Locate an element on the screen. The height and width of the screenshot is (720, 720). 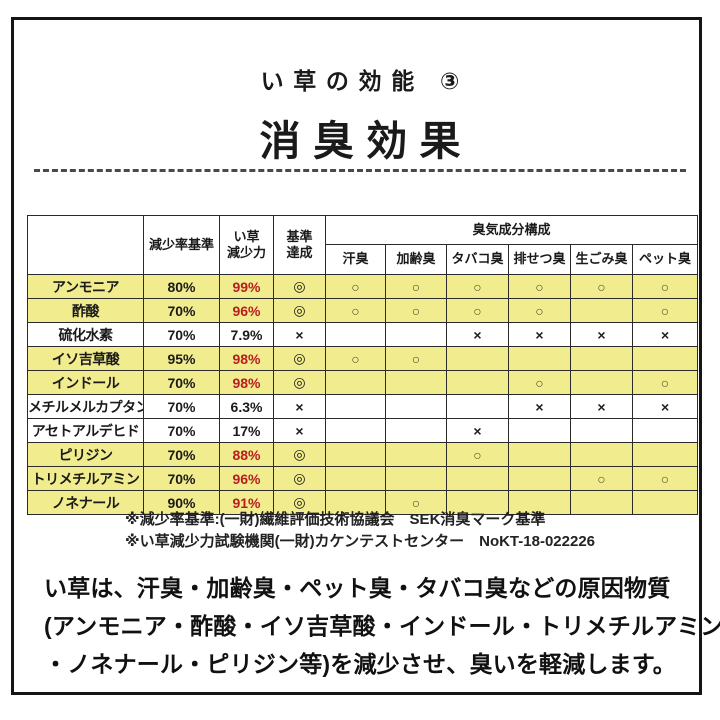
column-header-odor-1: 加齢臭 is located at coordinates (416, 259).